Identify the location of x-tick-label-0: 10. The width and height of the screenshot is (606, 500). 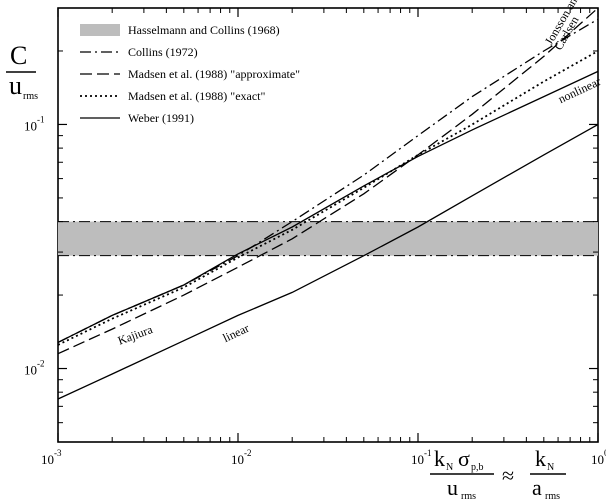
(47, 459).